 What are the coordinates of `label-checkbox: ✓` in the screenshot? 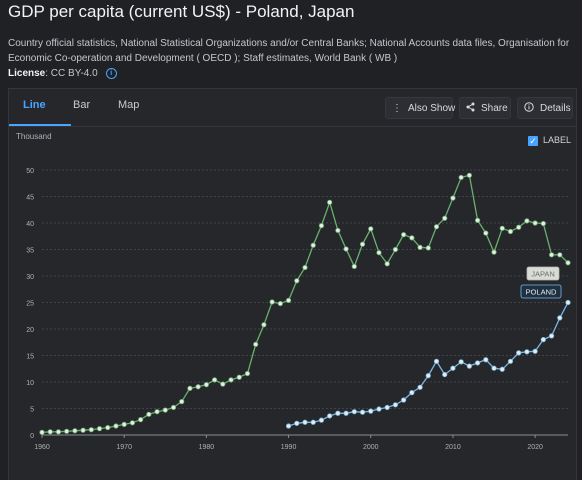 It's located at (533, 141).